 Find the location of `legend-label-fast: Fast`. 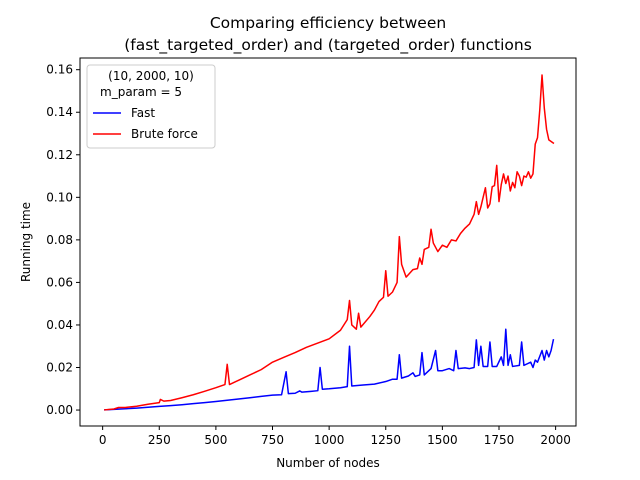

legend-label-fast: Fast is located at coordinates (143, 113).